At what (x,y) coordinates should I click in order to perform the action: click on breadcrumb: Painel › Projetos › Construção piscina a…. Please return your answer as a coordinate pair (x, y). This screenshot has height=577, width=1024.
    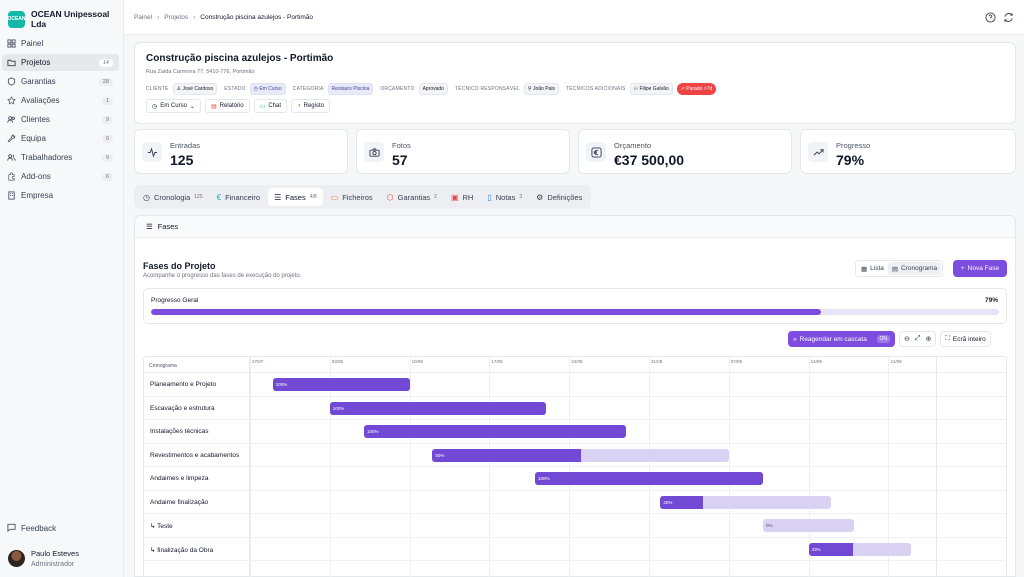
    Looking at the image, I should click on (223, 17).